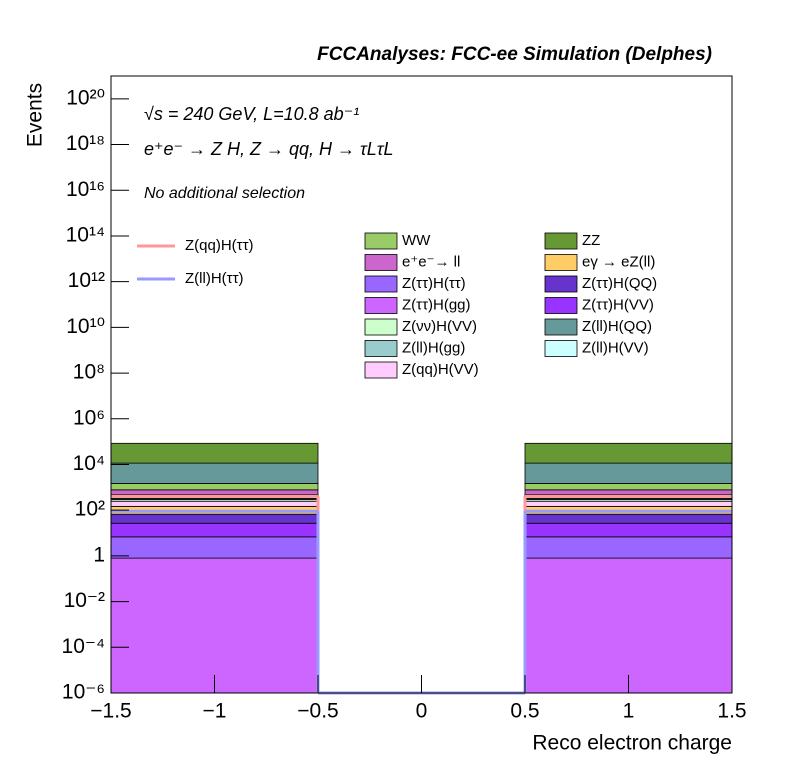  What do you see at coordinates (251, 114) in the screenshot?
I see `annotation: √s = 240 GeV, L=10.8 ab⁻¹` at bounding box center [251, 114].